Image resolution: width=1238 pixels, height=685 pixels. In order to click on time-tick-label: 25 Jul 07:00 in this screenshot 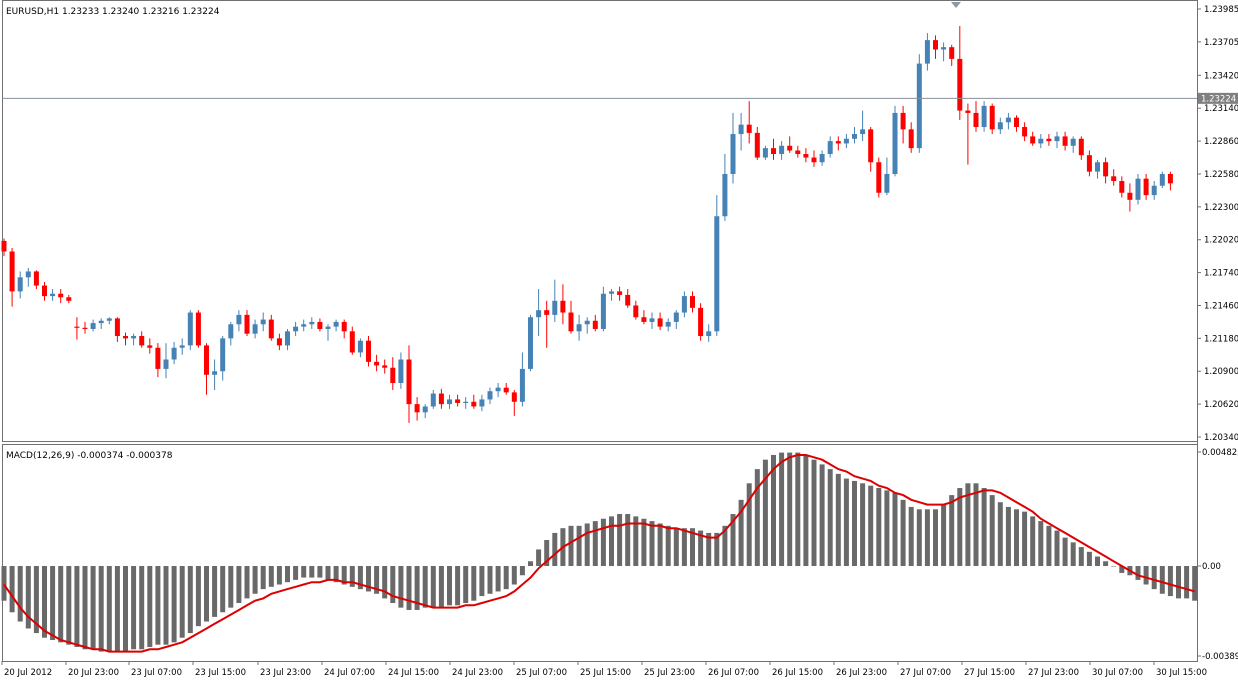, I will do `click(541, 673)`.